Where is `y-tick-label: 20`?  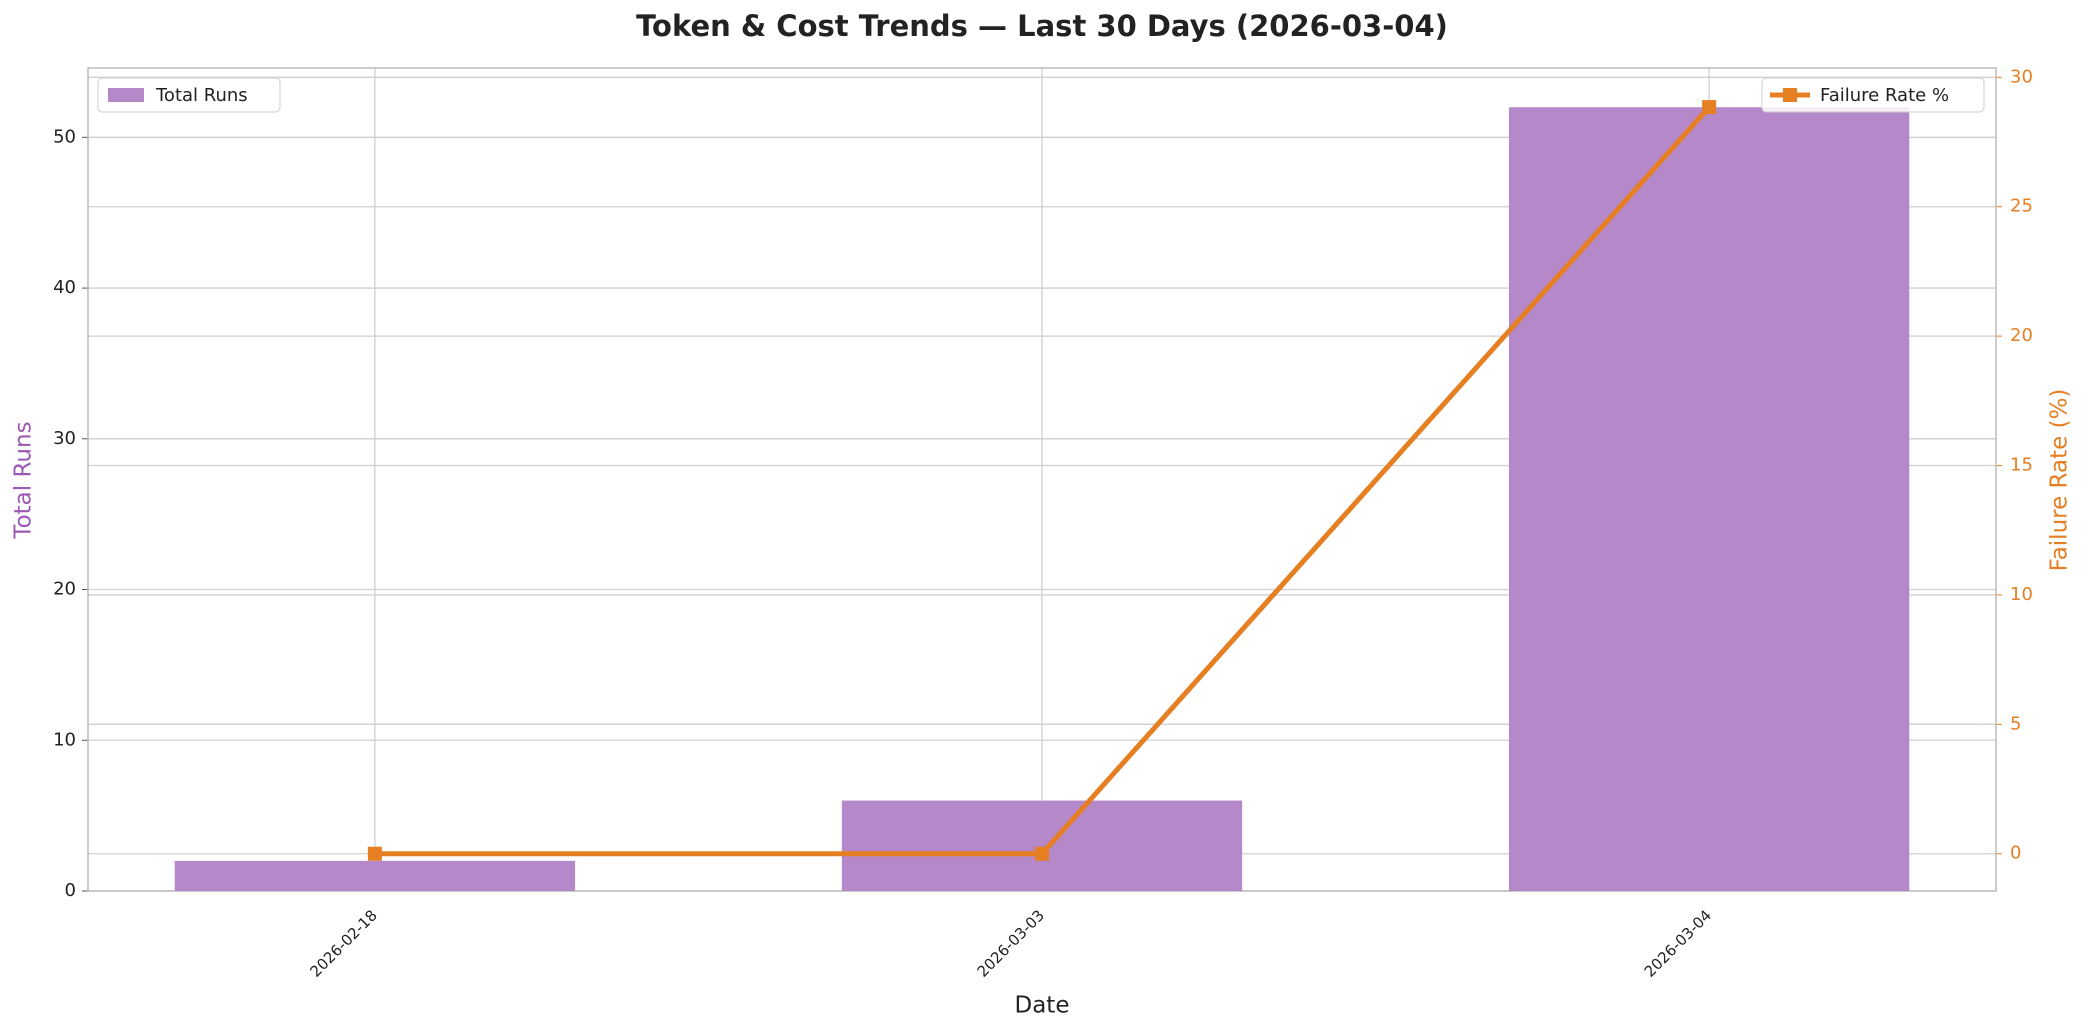 y-tick-label: 20 is located at coordinates (64, 589).